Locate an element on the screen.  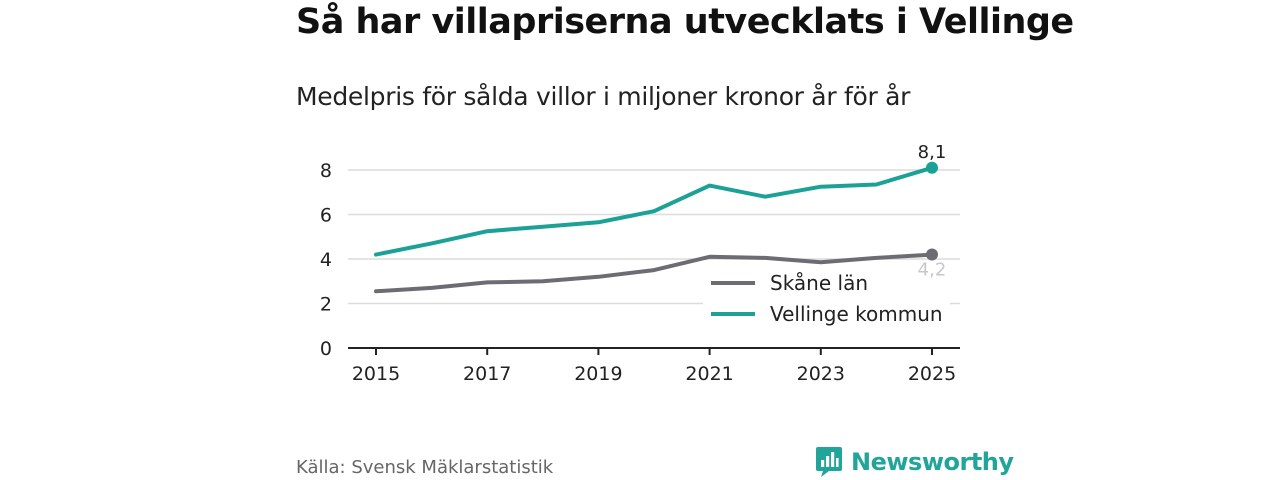
brand-logo: Newsworthy is located at coordinates (914, 462).